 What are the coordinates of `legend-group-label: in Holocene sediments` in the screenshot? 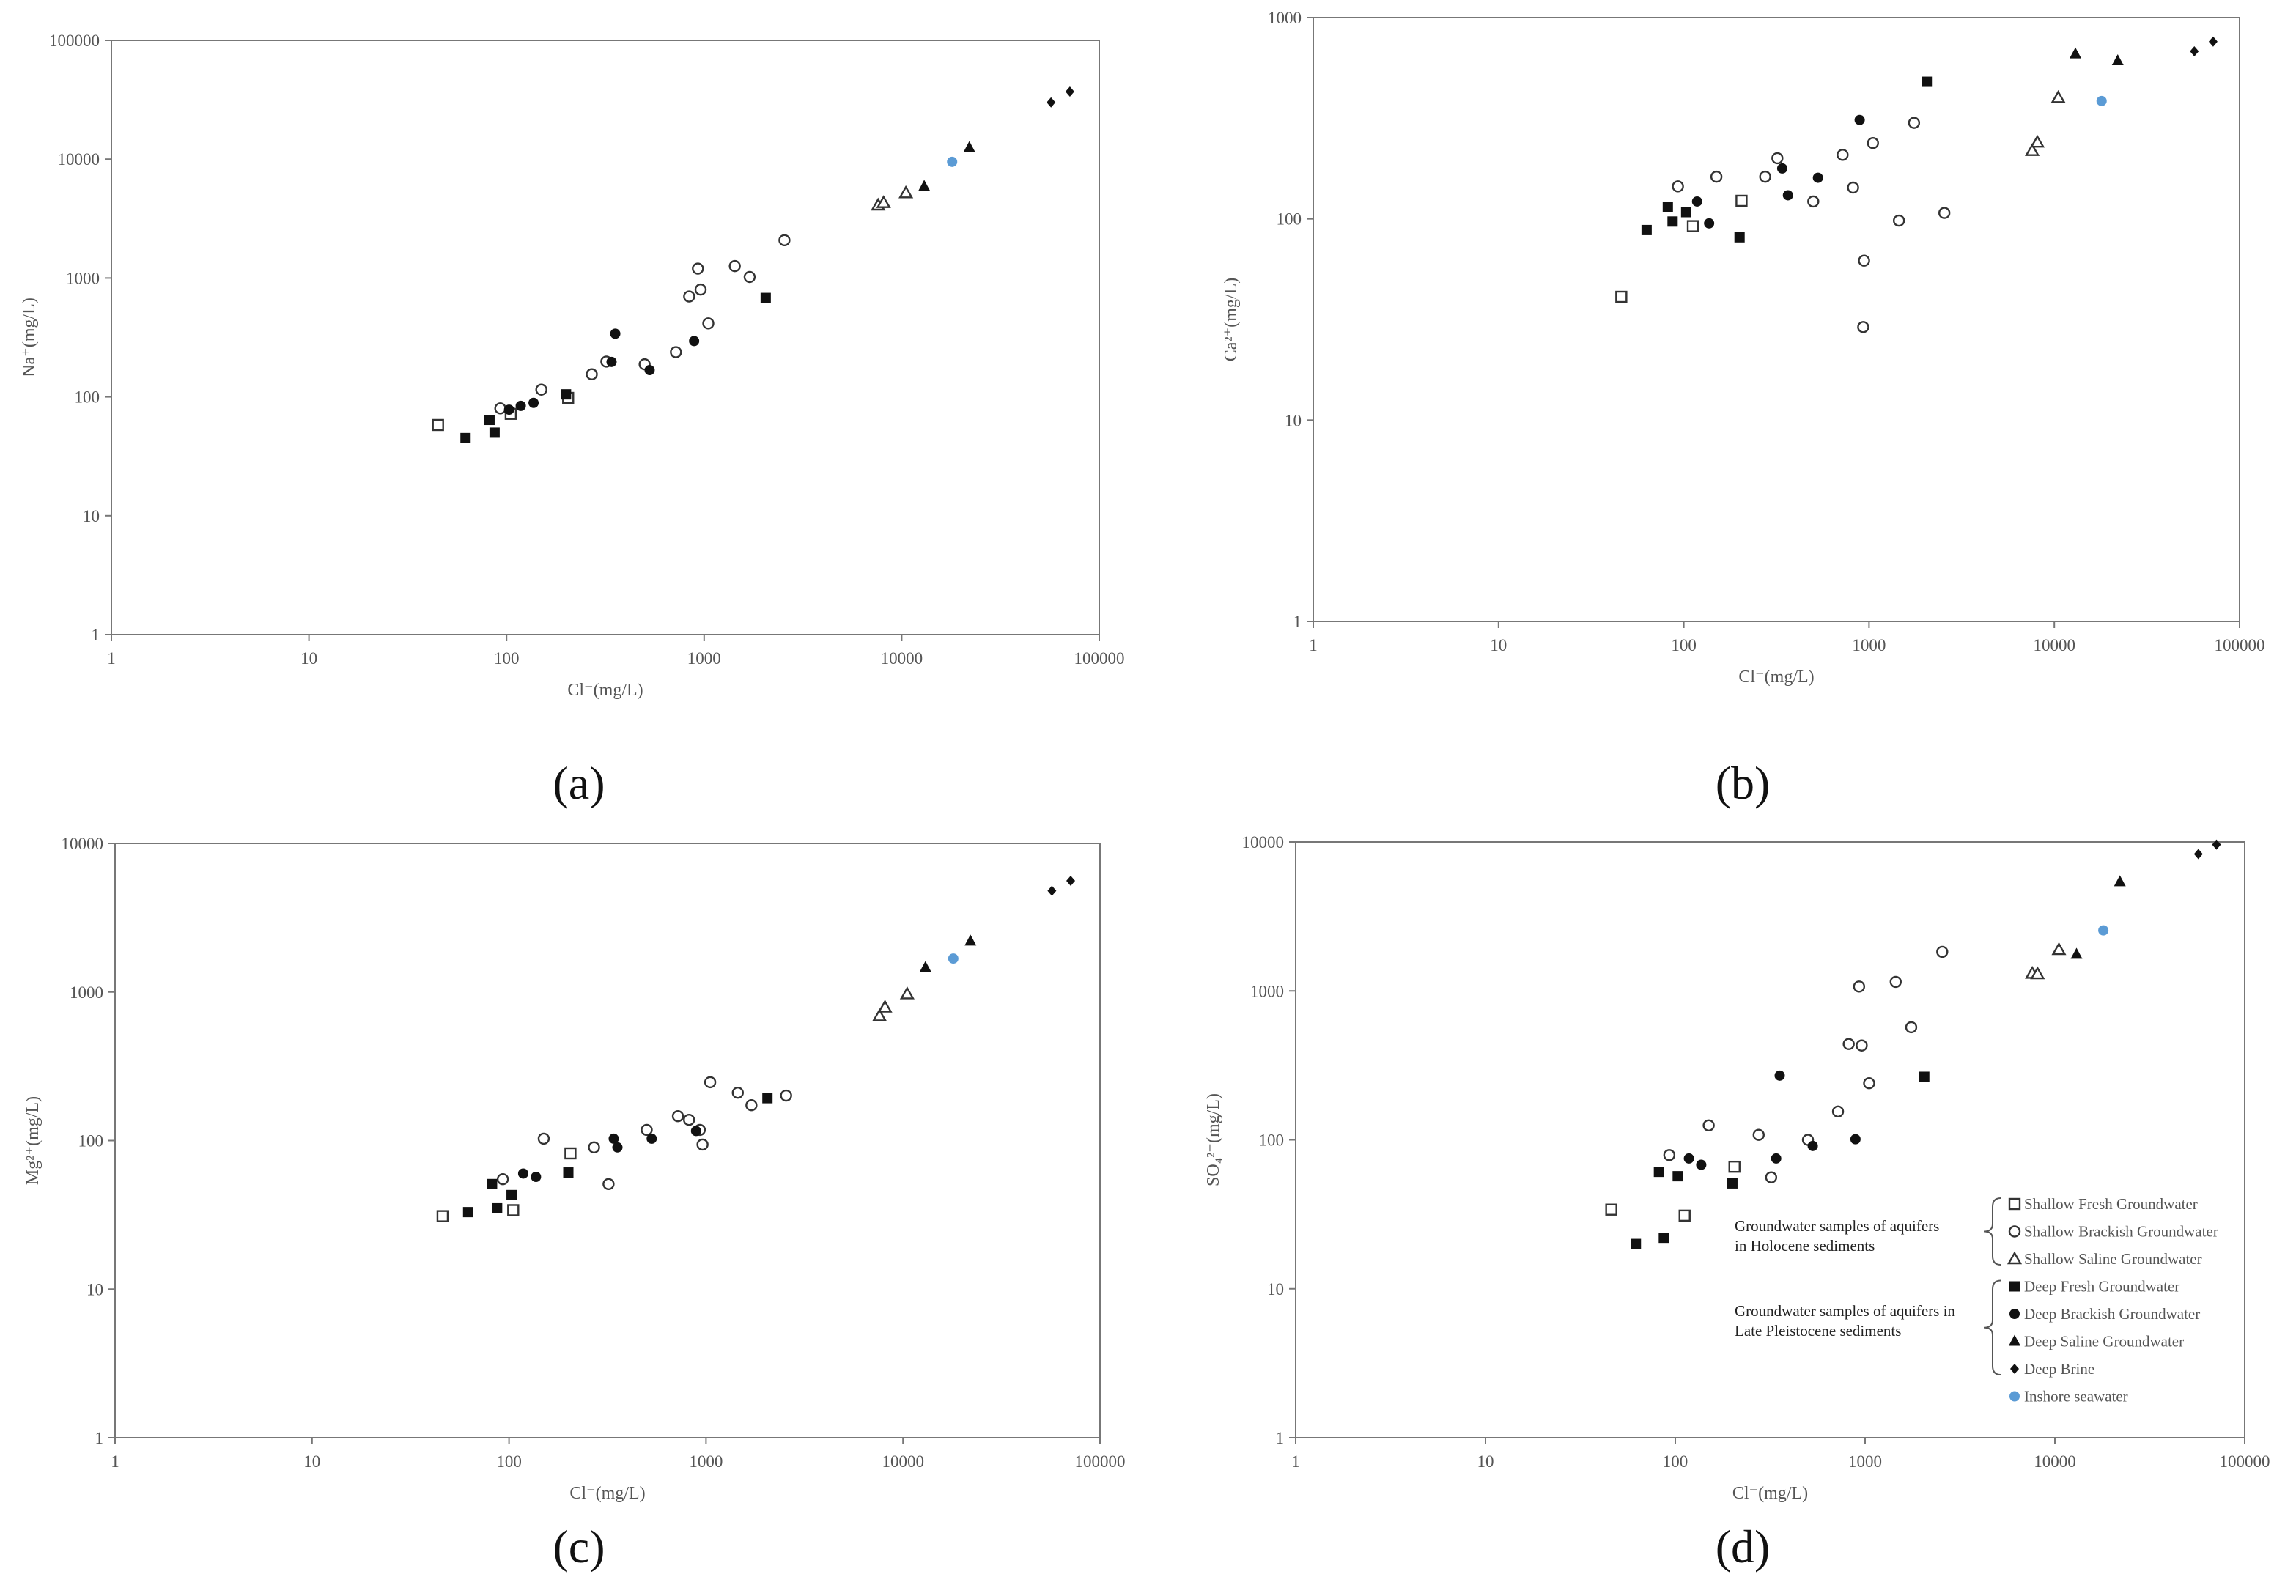 It's located at (1805, 1246).